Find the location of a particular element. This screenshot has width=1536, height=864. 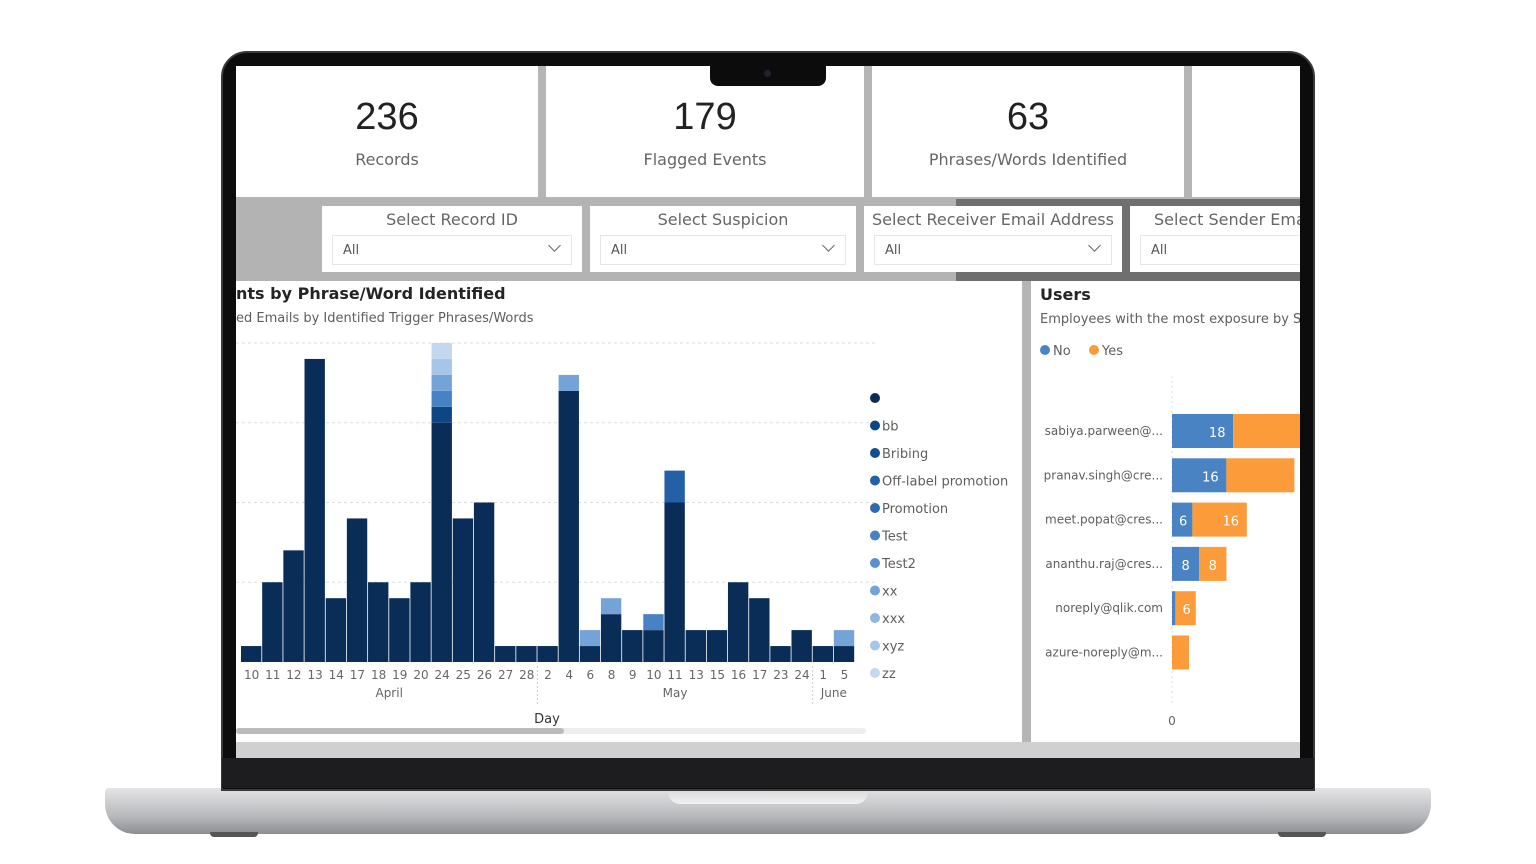

kpi-value: 63 is located at coordinates (1028, 117).